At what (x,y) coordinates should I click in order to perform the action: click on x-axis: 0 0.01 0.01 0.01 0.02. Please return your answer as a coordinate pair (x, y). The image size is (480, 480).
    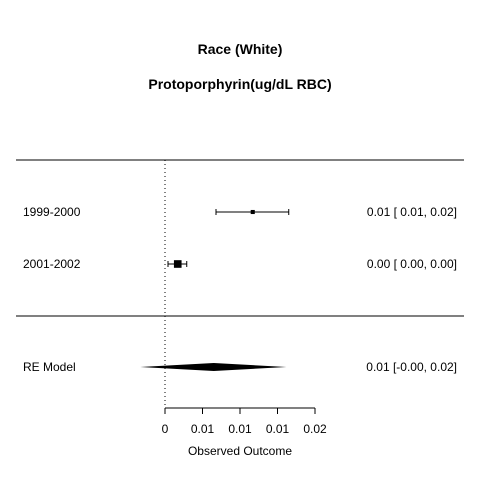
    Looking at the image, I should click on (244, 421).